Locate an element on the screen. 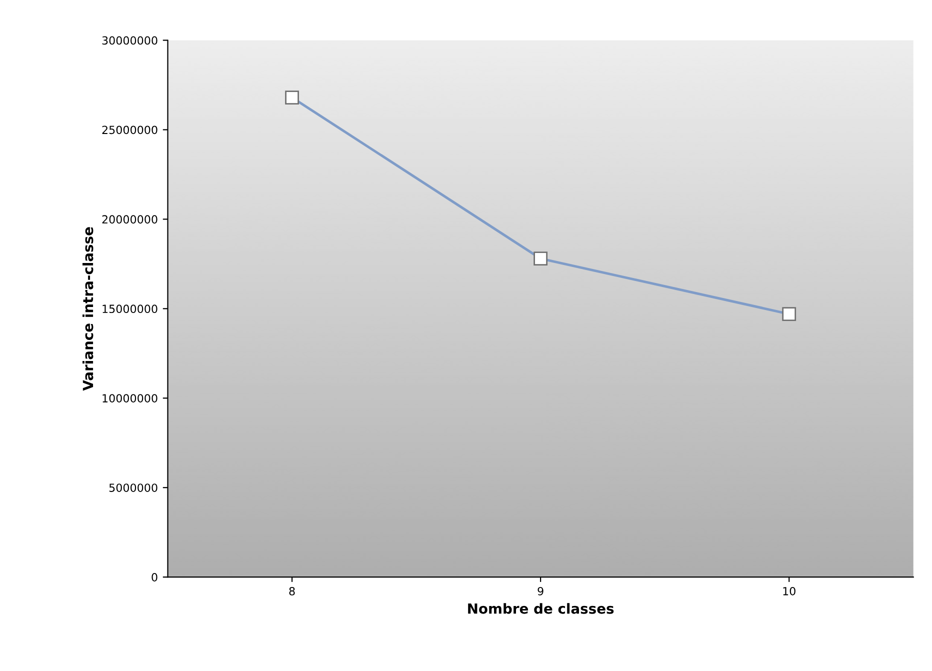  x-tick-label: 9 is located at coordinates (541, 591).